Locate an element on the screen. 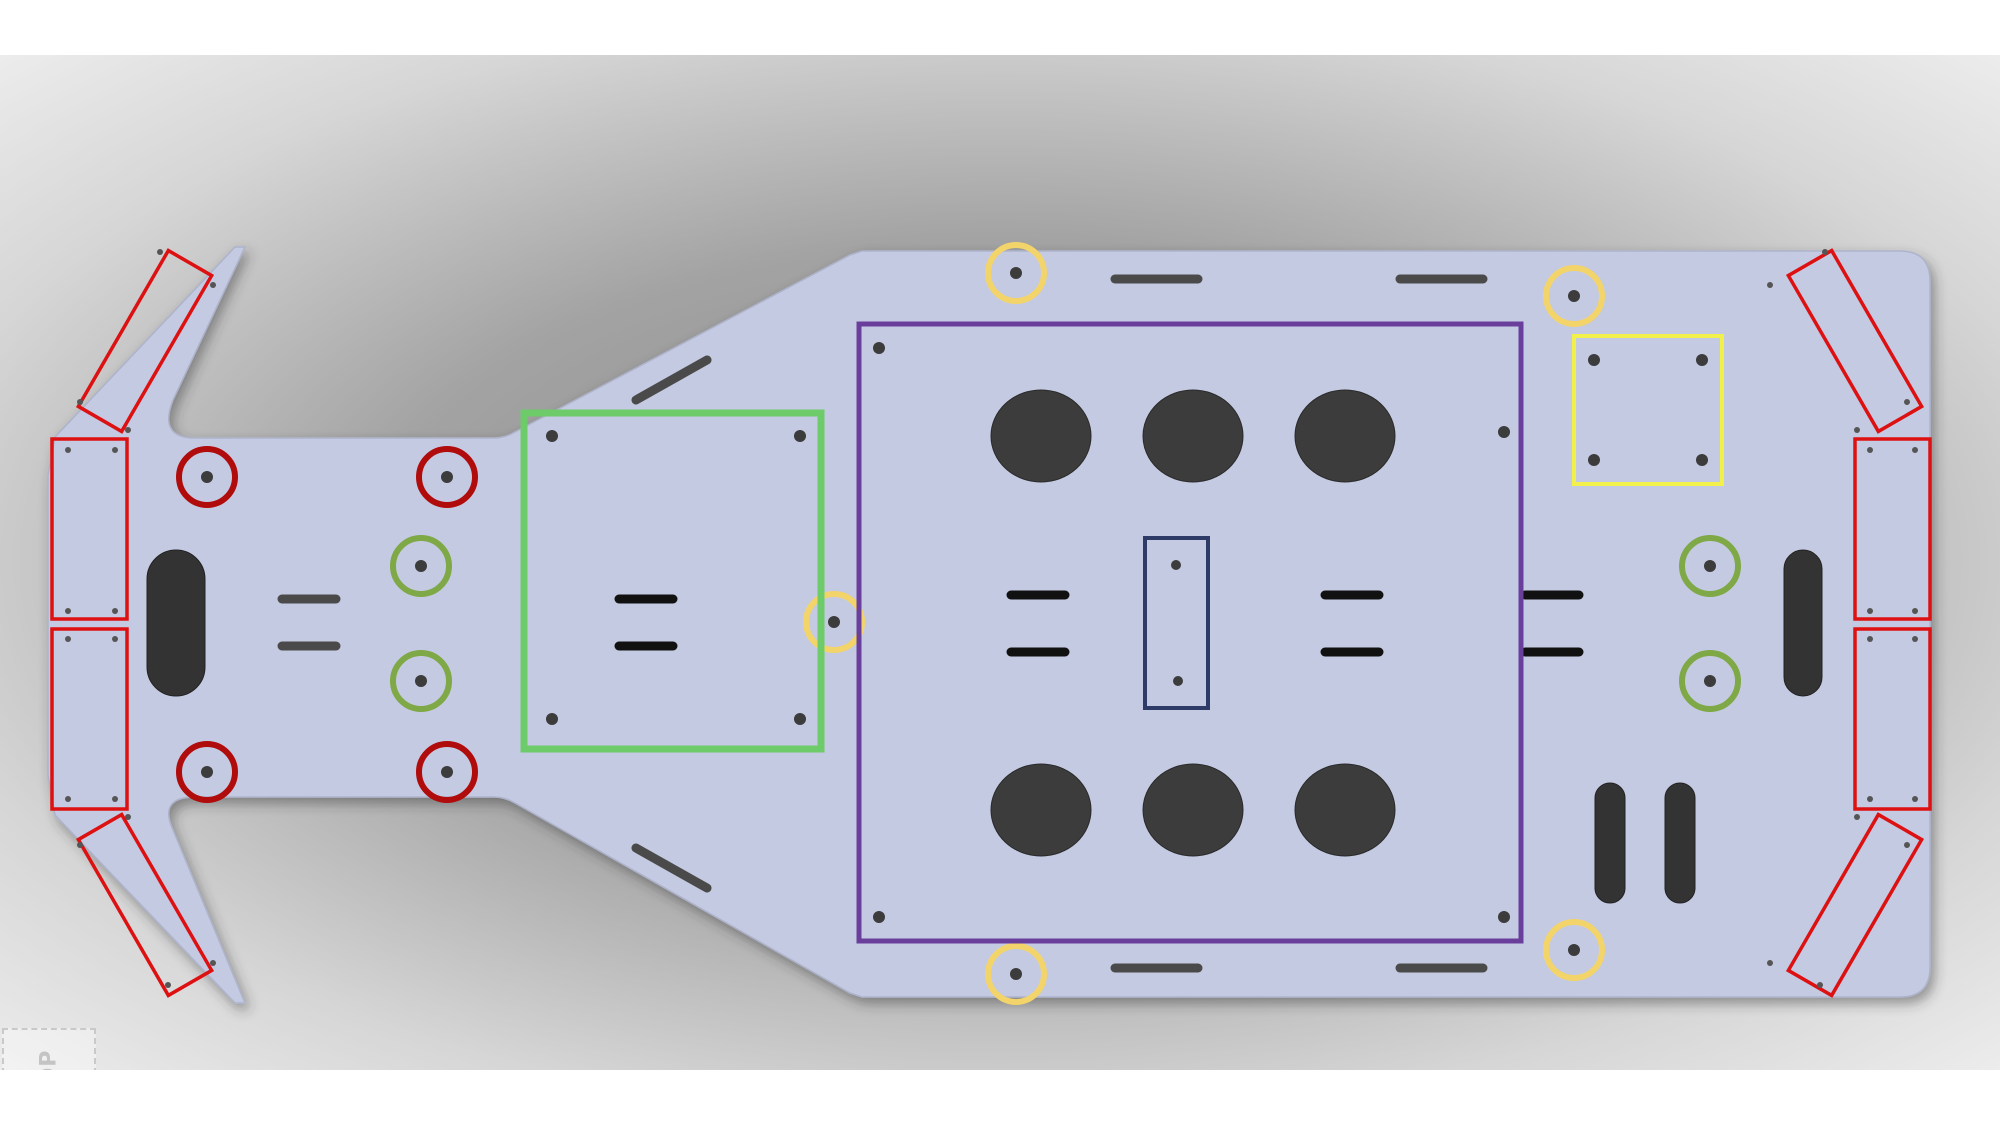 Image resolution: width=2000 pixels, height=1125 pixels. cable-holes is located at coordinates (1193, 623).